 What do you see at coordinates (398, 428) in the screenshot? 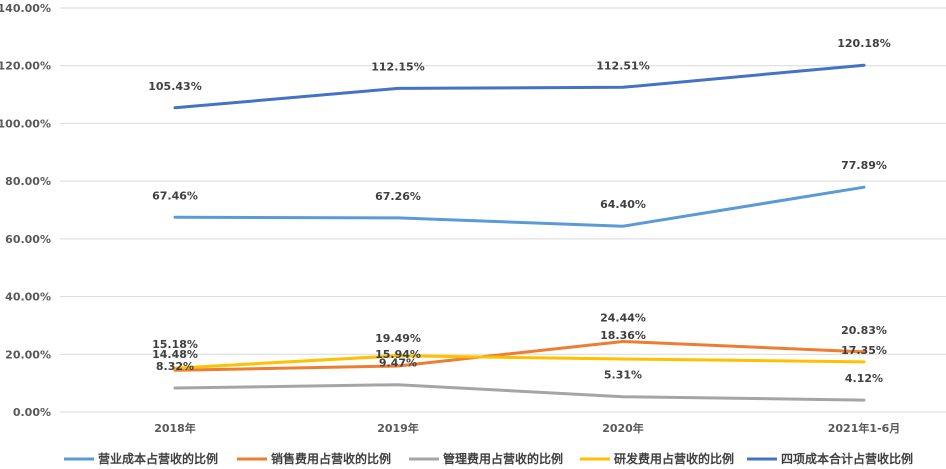
I see `x-tick-label: 2019年` at bounding box center [398, 428].